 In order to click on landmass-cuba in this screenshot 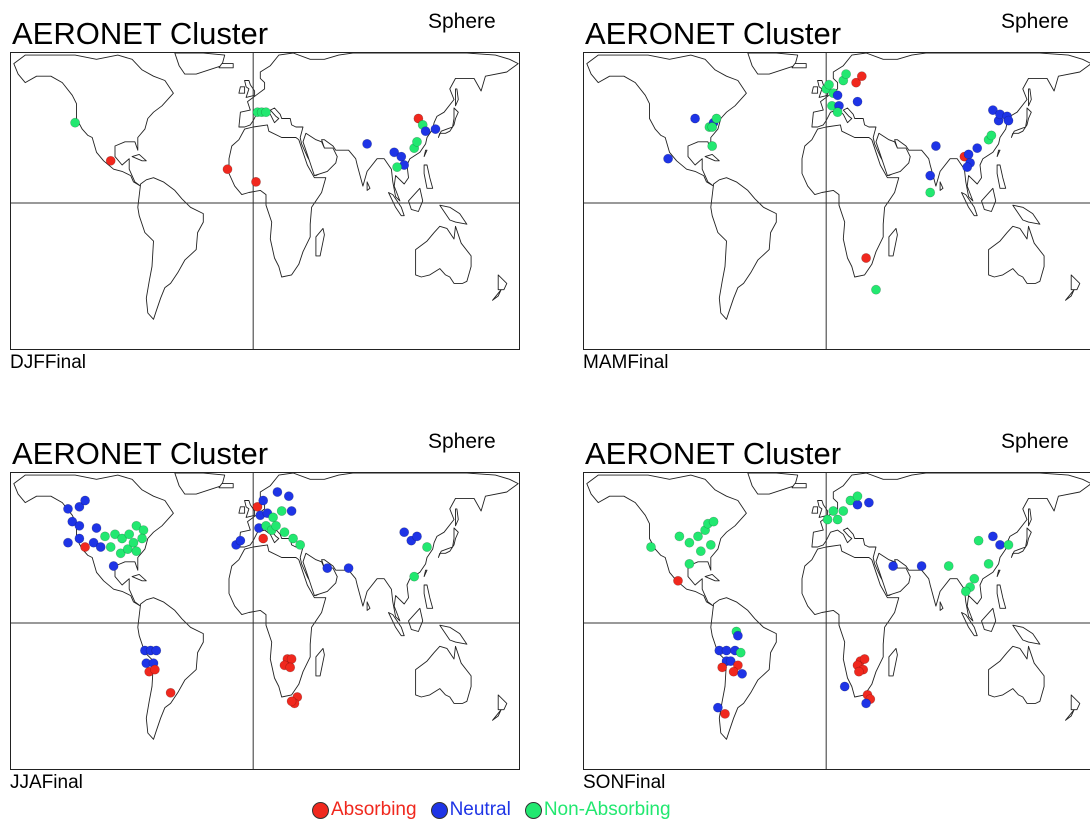, I will do `click(139, 577)`.